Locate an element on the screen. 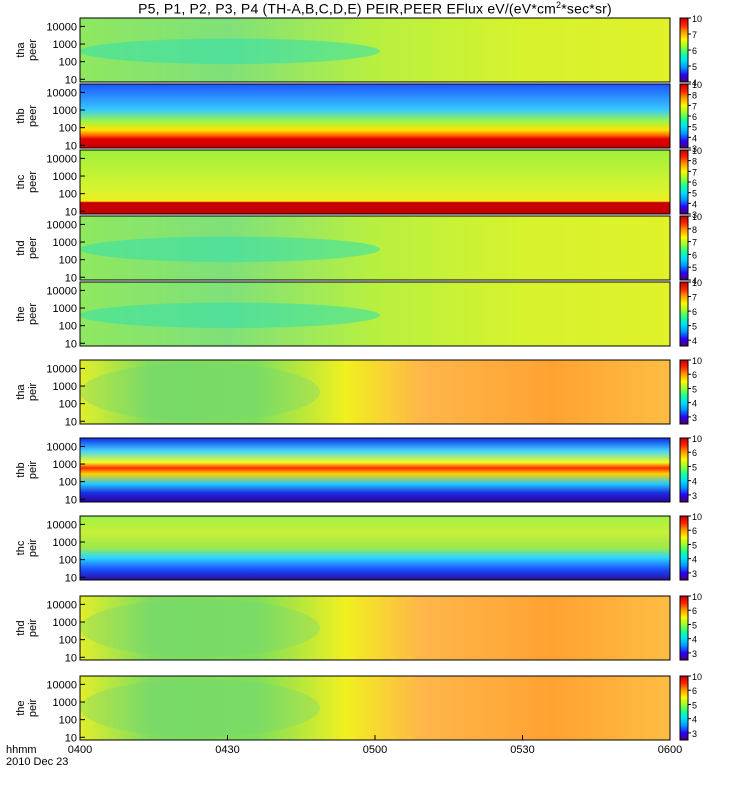 The width and height of the screenshot is (750, 800). panel-label-thd_peer-probe: thd is located at coordinates (21, 247).